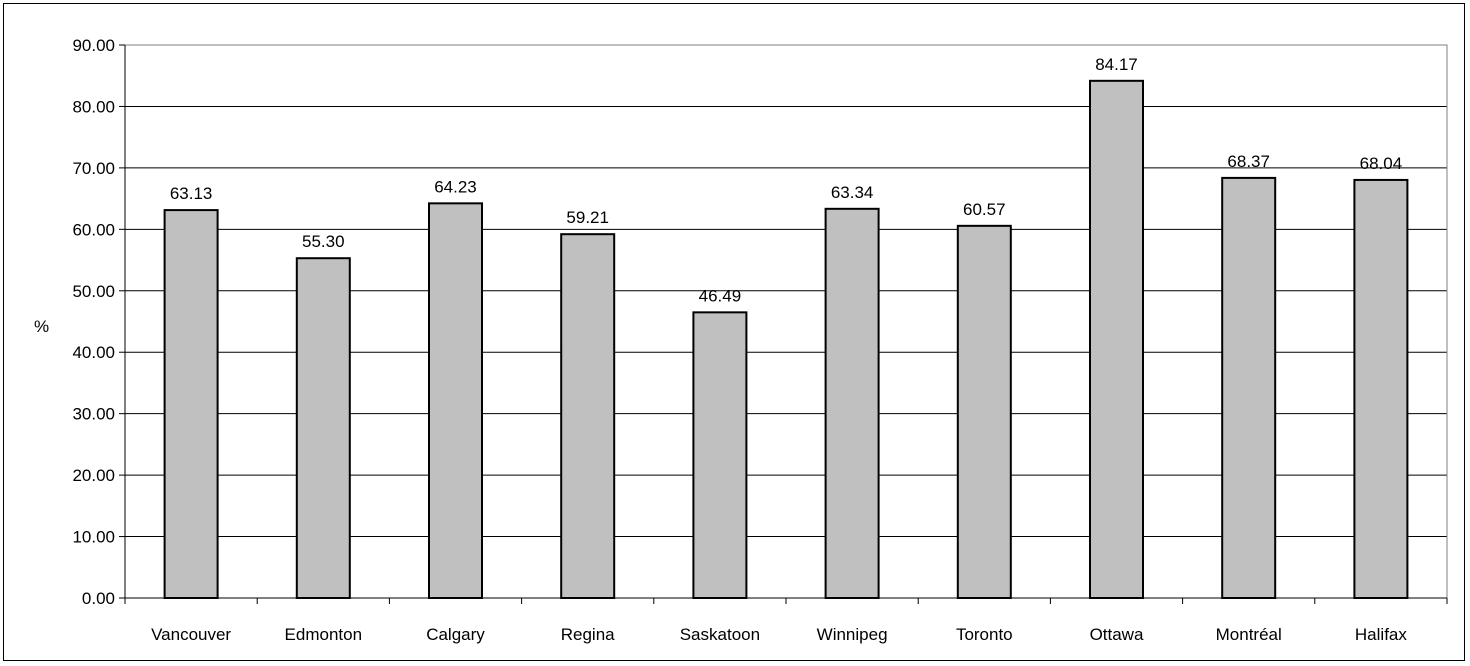 Image resolution: width=1470 pixels, height=666 pixels. Describe the element at coordinates (93, 352) in the screenshot. I see `y-tick-label: 40.00` at that location.